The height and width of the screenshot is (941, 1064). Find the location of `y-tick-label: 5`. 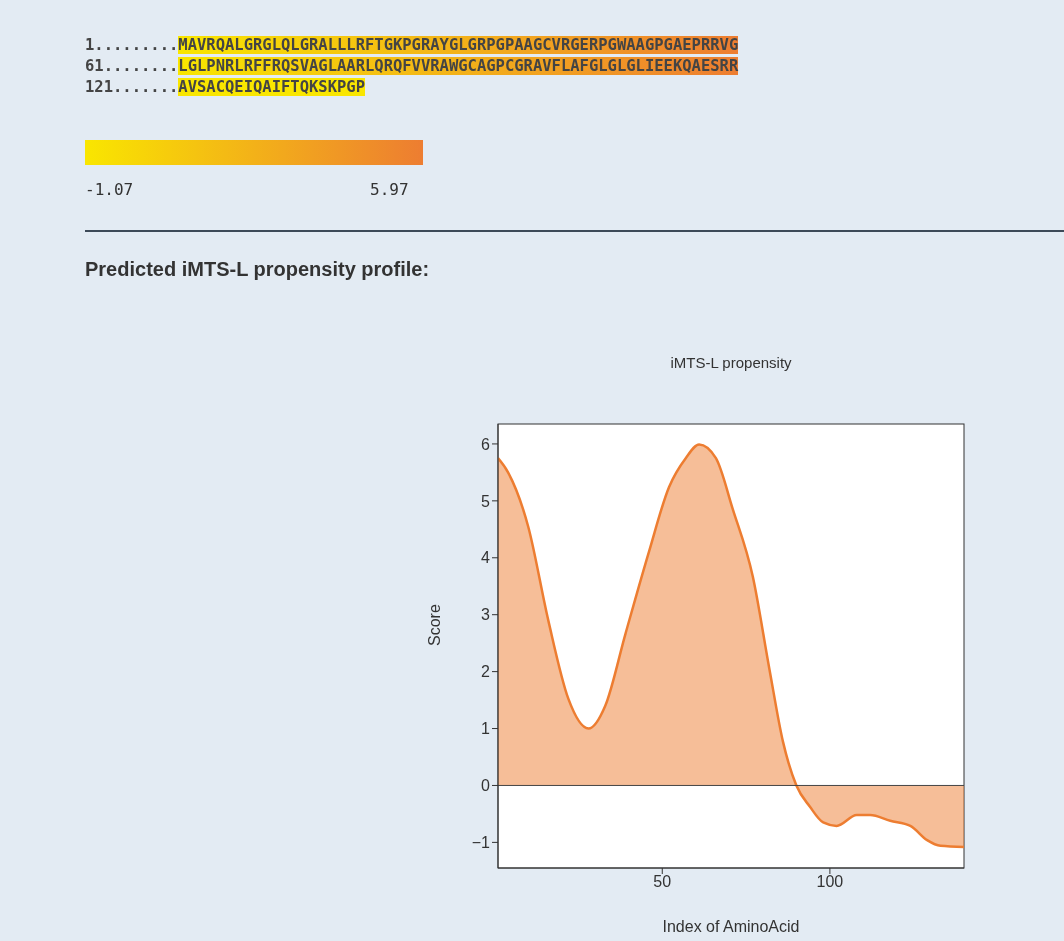

y-tick-label: 5 is located at coordinates (486, 501).